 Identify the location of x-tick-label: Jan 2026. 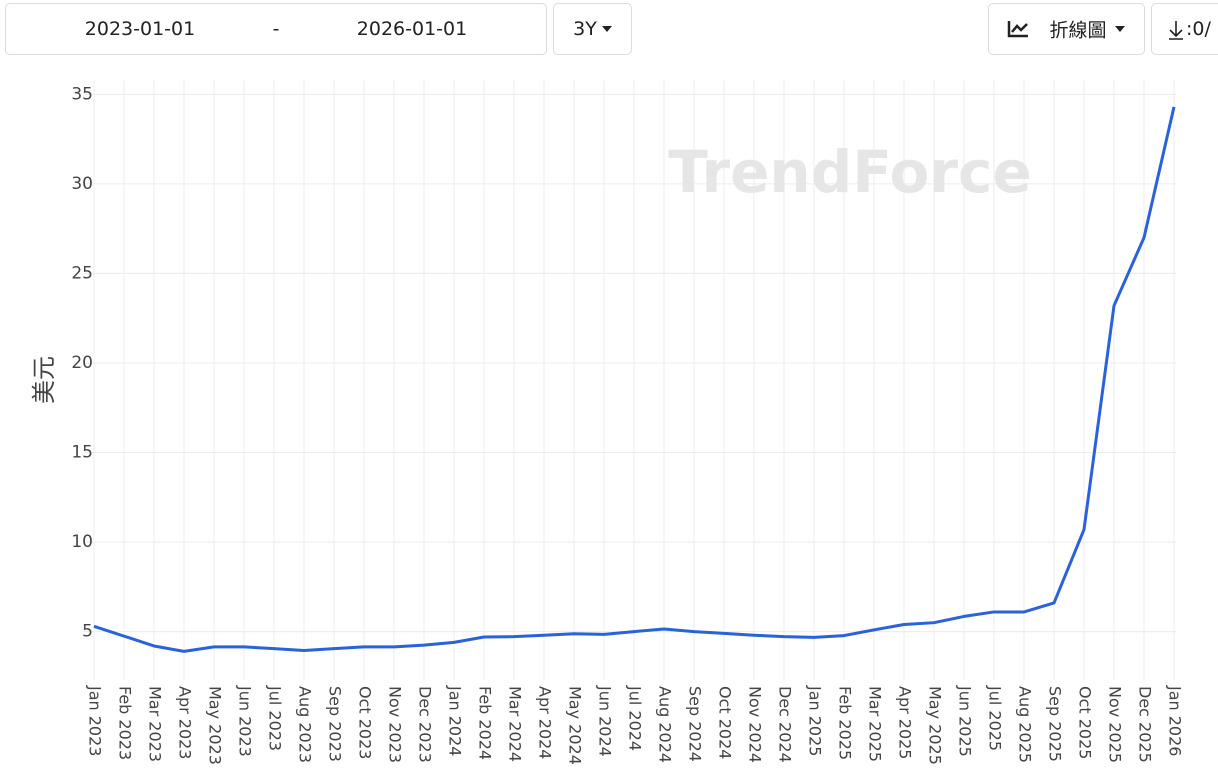
(1175, 720).